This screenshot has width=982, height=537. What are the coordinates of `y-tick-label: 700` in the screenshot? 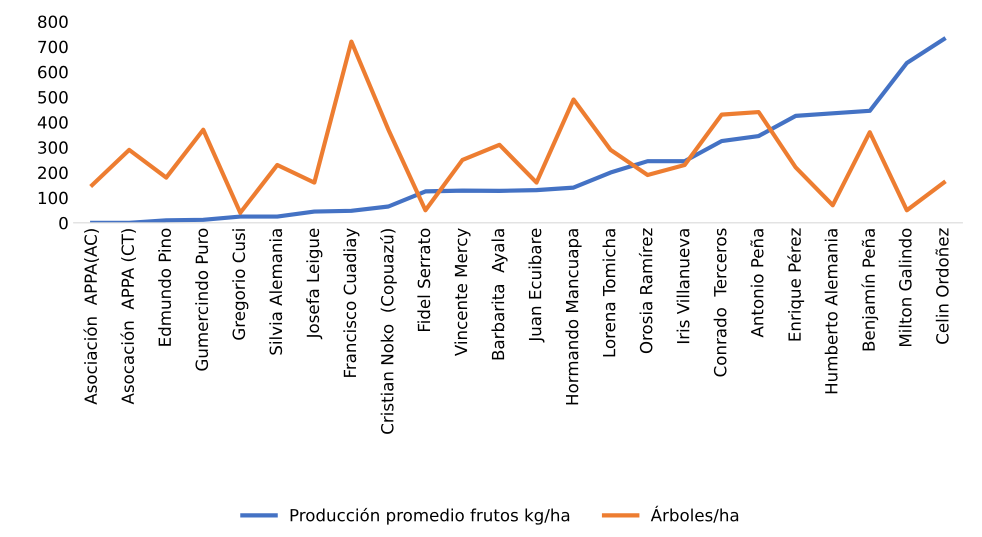 It's located at (53, 47).